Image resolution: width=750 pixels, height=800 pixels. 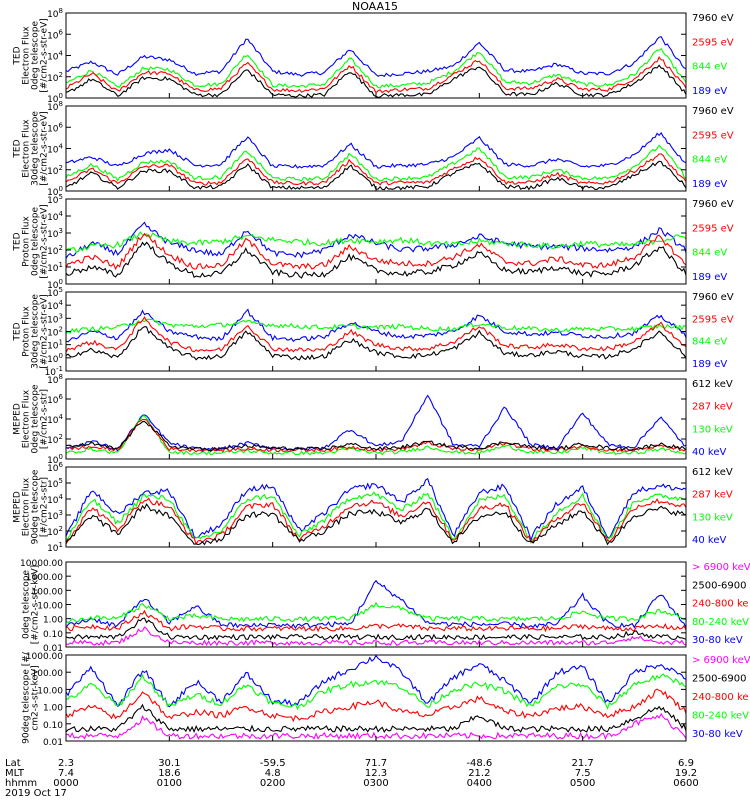 I want to click on legend-entry: 40 keV, so click(x=709, y=540).